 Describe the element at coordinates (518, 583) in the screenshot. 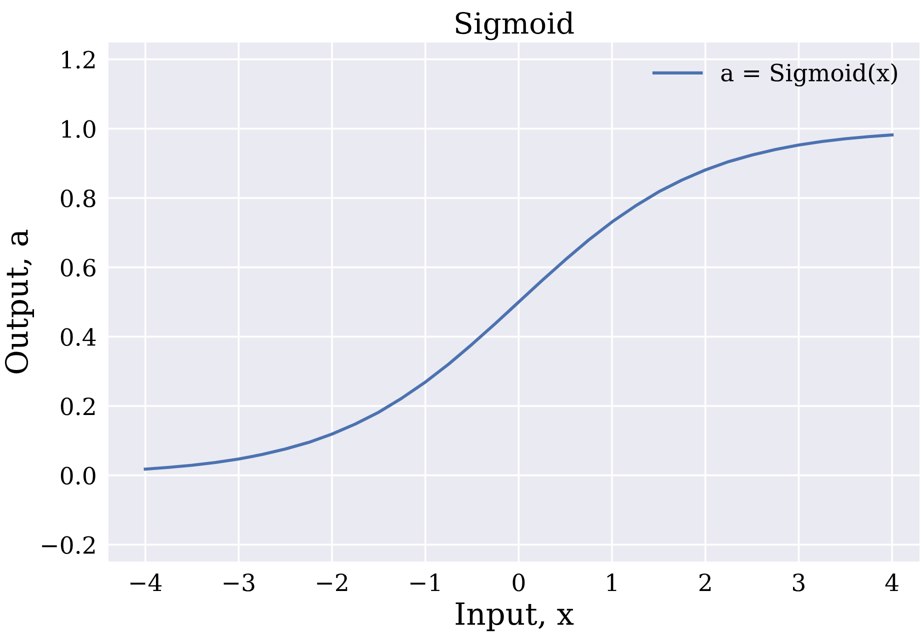

I see `x-tick-label: 0` at that location.